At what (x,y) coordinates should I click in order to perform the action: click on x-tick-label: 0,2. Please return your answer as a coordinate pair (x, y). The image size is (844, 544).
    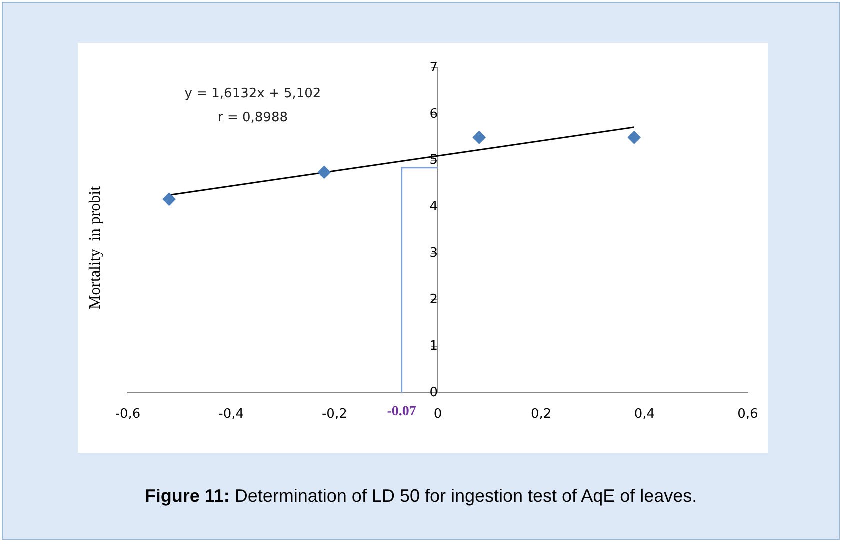
    Looking at the image, I should click on (541, 414).